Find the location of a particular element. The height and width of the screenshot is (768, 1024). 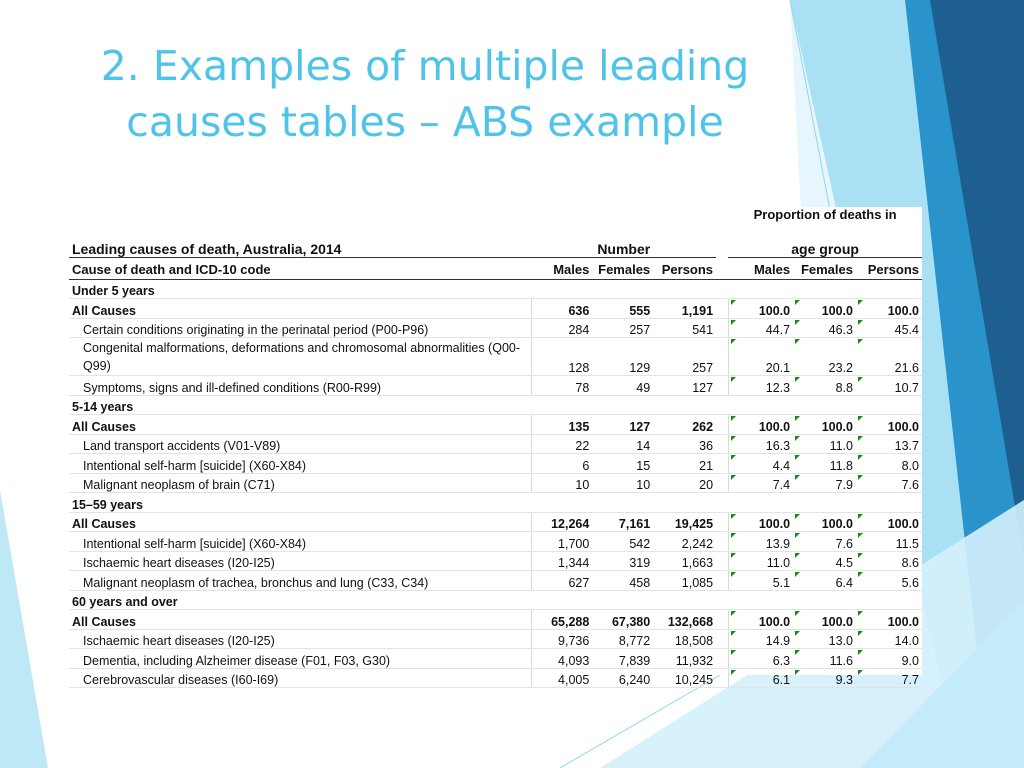

females-count: 127 is located at coordinates (623, 424).